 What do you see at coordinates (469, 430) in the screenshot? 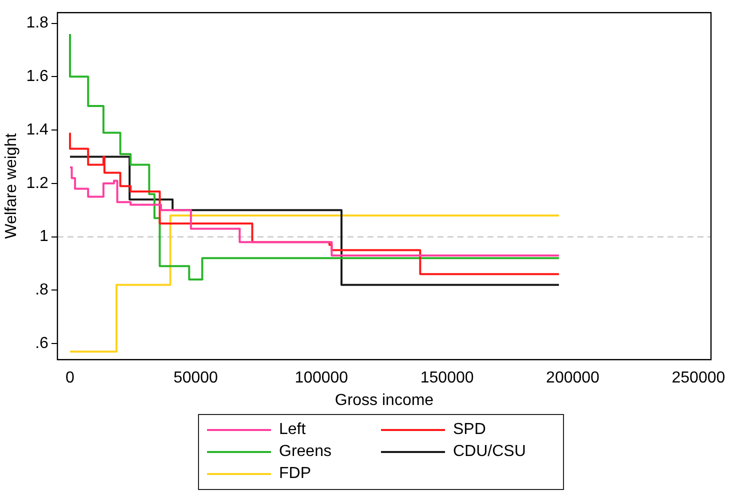
I see `legend-label: SPD` at bounding box center [469, 430].